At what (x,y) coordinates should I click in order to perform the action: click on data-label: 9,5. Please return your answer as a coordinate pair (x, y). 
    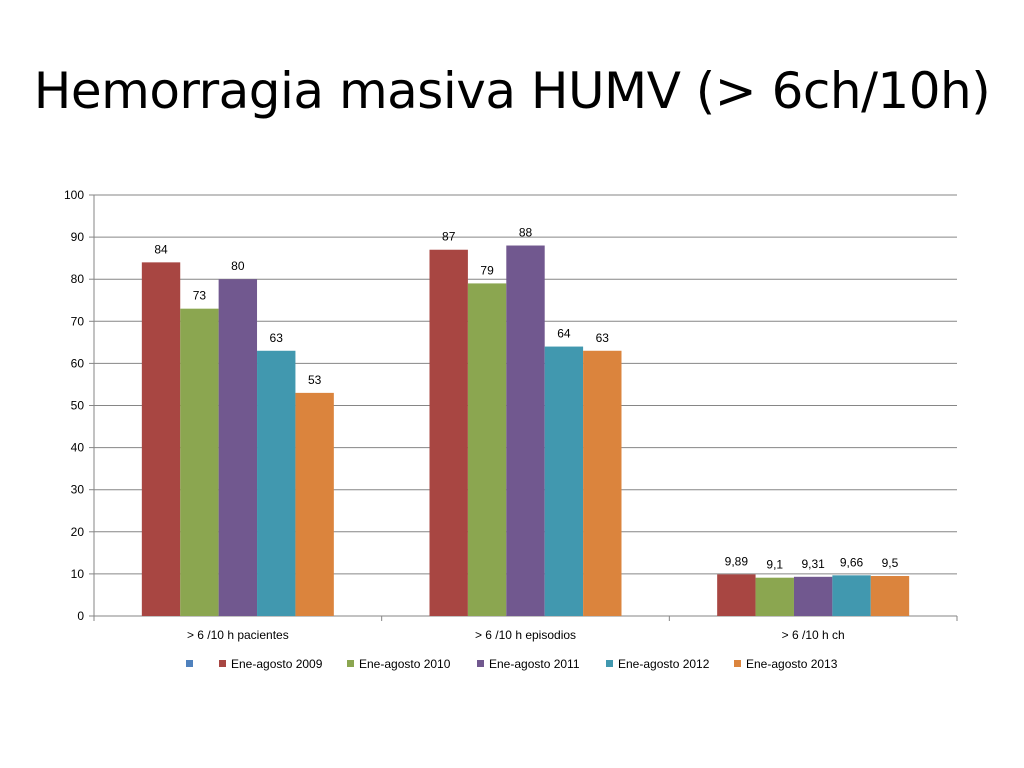
    Looking at the image, I should click on (890, 563).